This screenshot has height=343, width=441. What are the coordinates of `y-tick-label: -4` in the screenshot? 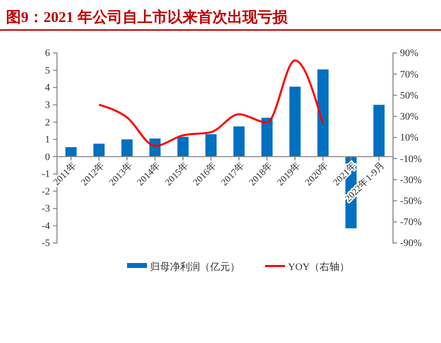 It's located at (46, 226).